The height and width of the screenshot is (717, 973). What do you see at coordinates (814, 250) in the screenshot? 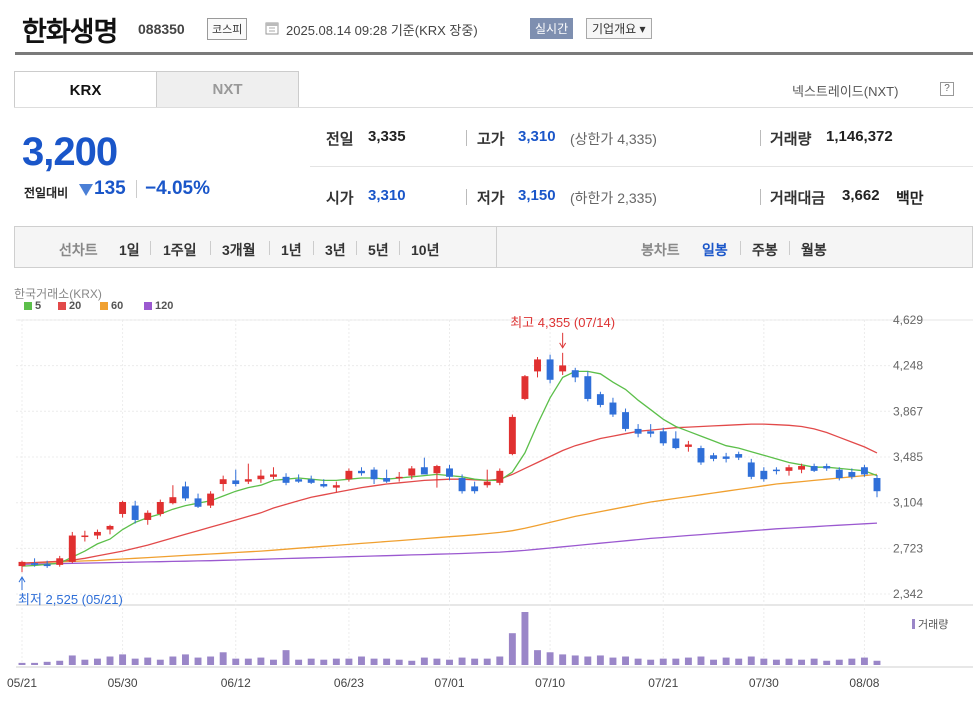
I see `candle-monthly: 월봉` at bounding box center [814, 250].